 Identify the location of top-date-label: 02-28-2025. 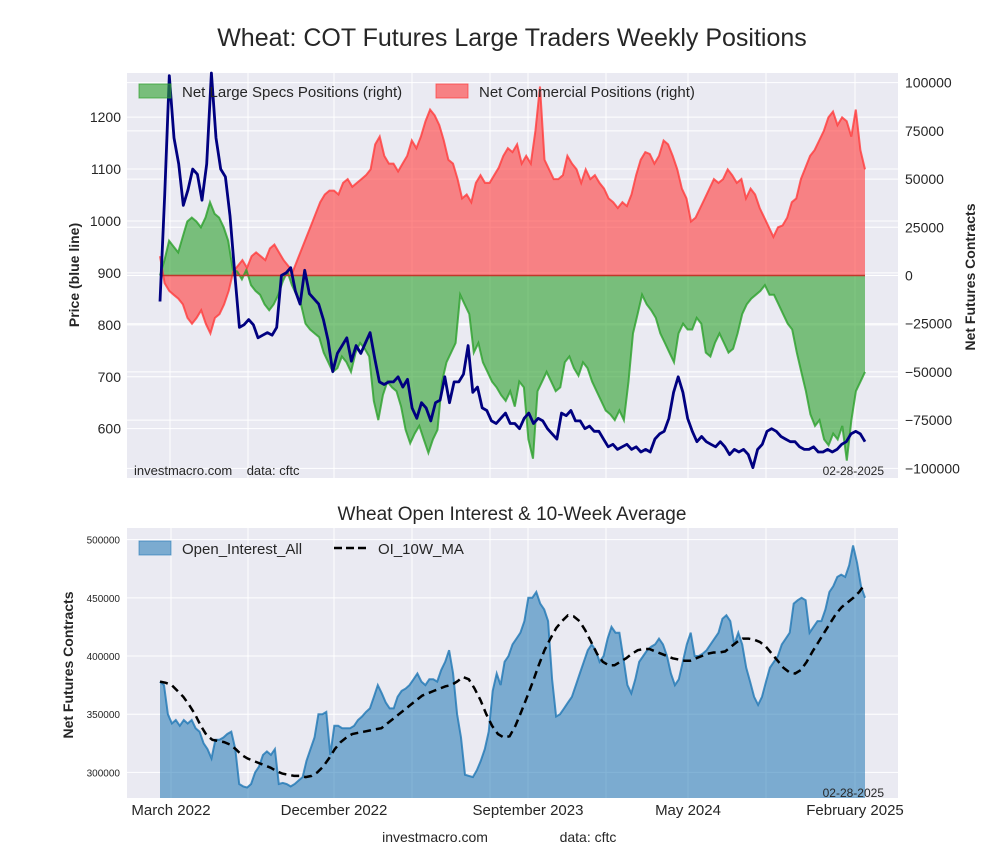
(854, 471).